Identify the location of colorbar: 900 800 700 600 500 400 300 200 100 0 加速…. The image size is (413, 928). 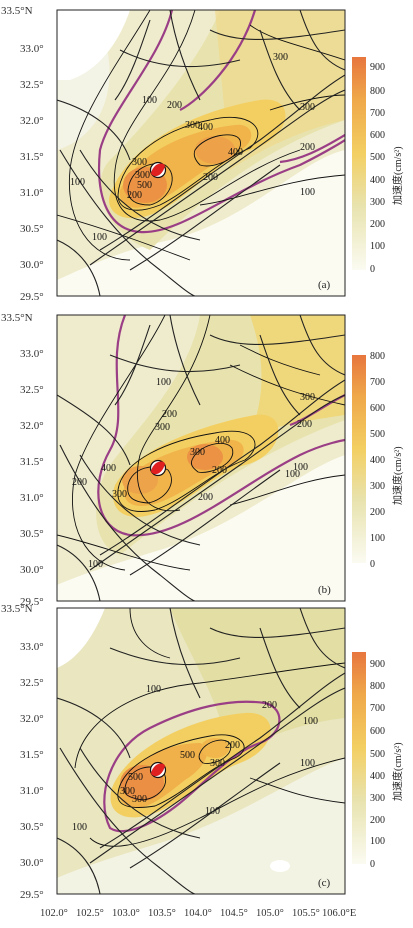
(378, 166).